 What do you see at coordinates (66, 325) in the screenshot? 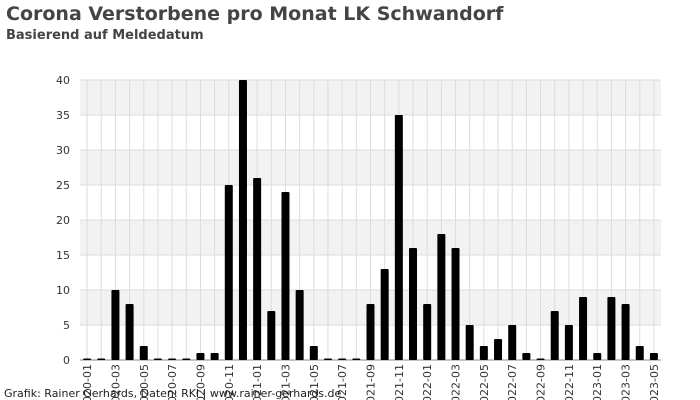
I see `y-tick-label: 5` at bounding box center [66, 325].